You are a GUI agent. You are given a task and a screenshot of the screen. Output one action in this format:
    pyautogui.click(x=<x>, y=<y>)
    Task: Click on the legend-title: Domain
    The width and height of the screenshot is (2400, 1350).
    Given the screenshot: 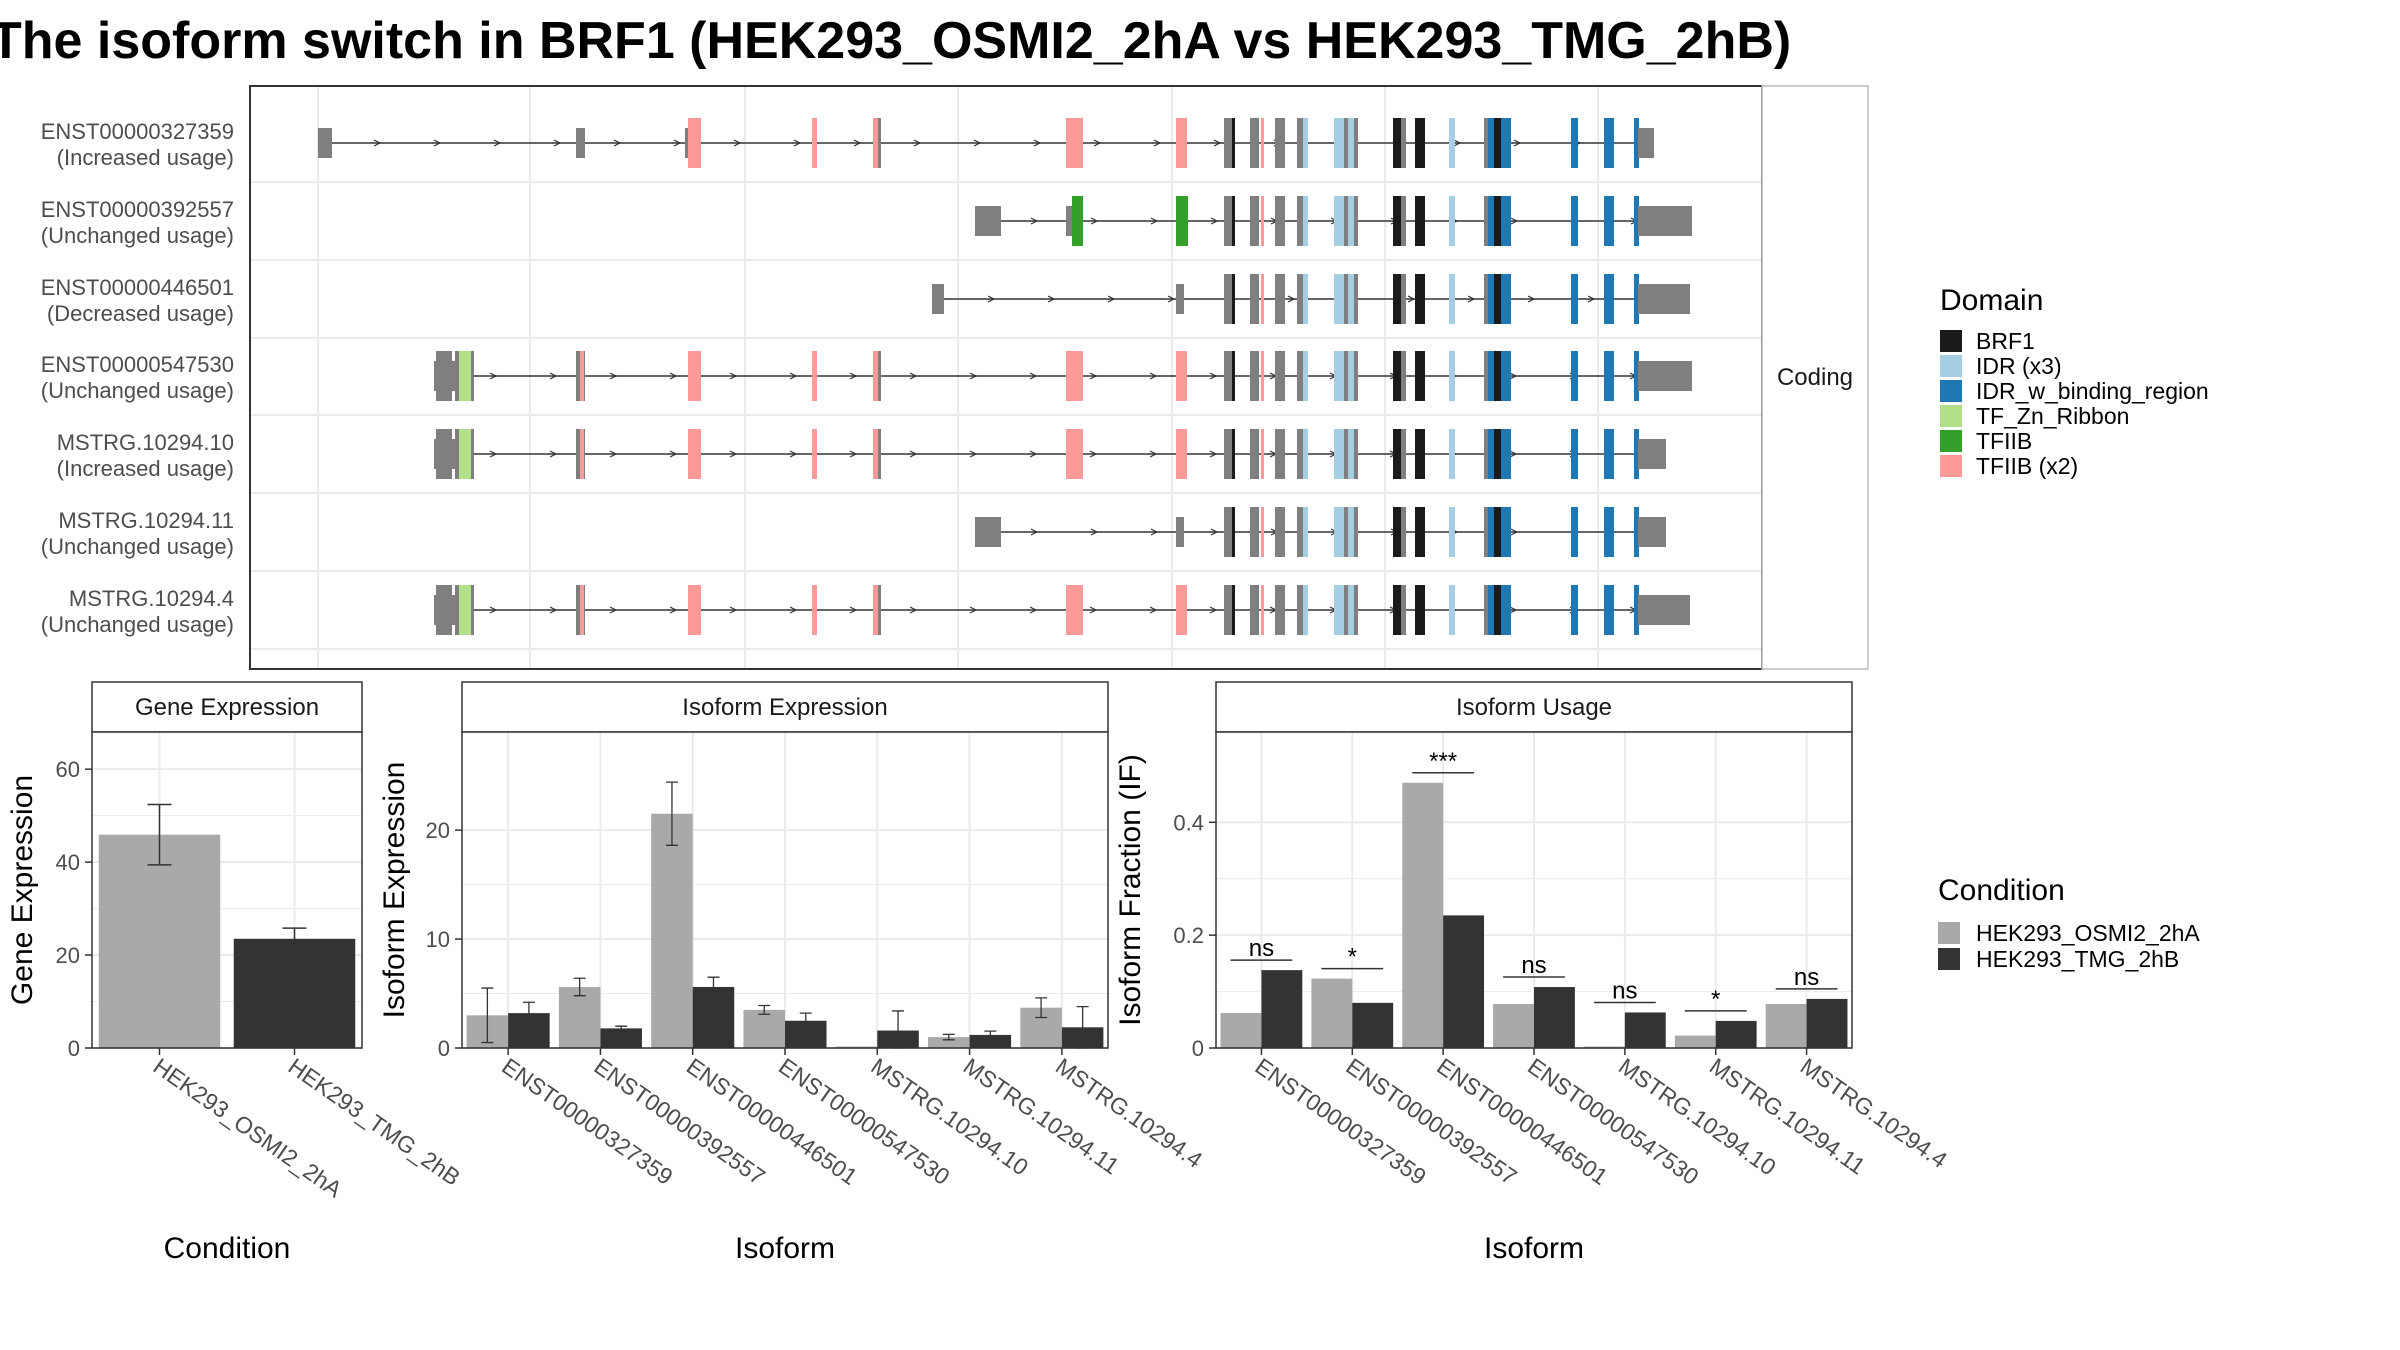 What is the action you would take?
    pyautogui.click(x=1991, y=300)
    